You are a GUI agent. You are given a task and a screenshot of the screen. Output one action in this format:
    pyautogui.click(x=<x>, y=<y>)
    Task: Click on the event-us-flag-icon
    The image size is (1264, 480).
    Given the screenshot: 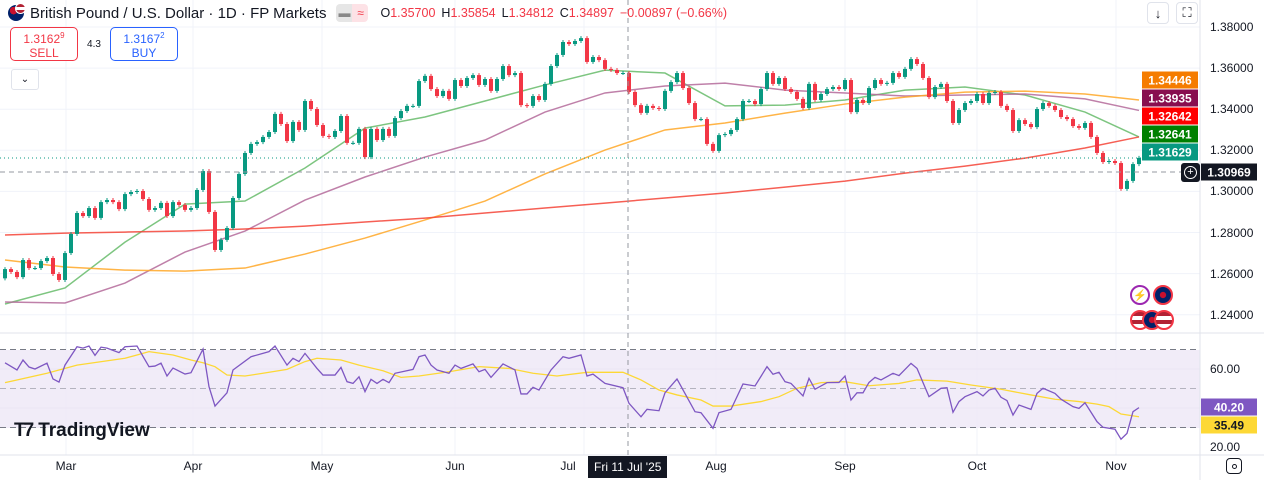 What is the action you would take?
    pyautogui.click(x=1164, y=320)
    